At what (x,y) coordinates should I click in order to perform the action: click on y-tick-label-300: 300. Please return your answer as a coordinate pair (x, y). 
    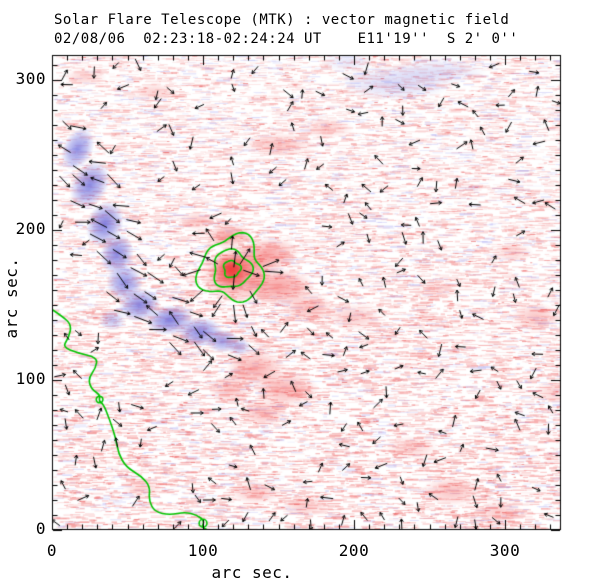
    Looking at the image, I should click on (30, 78).